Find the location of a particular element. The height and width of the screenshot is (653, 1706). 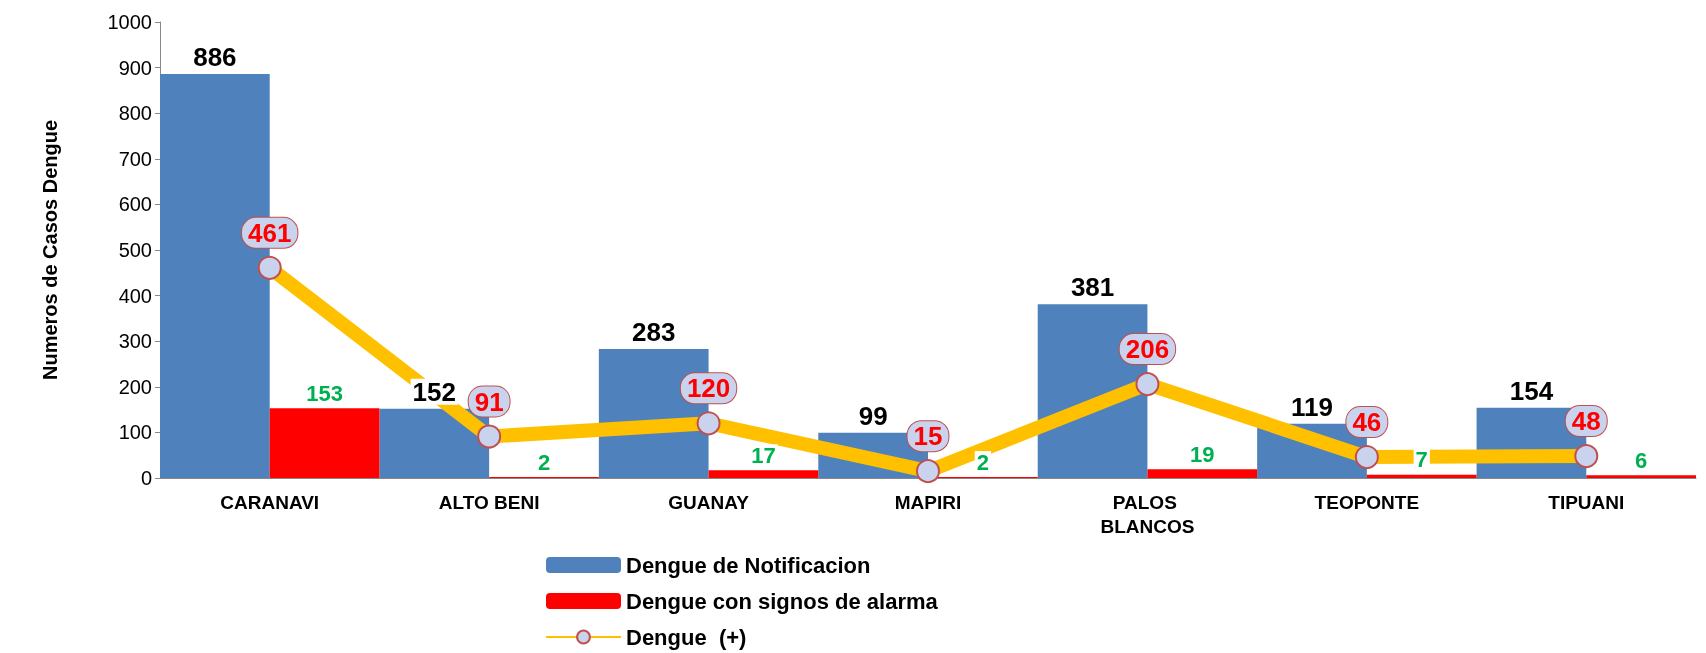

data-label: 206 is located at coordinates (1147, 349).